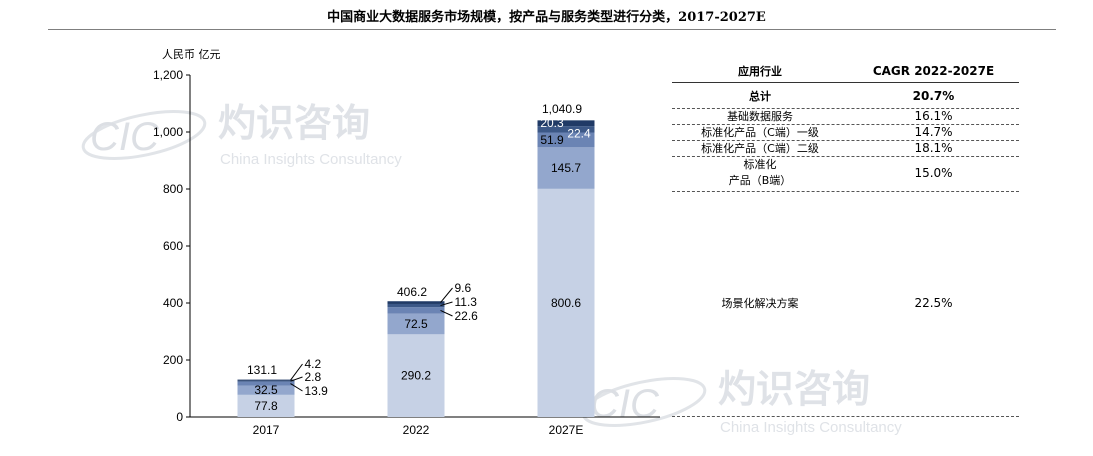  I want to click on table-row-label: 总计, so click(760, 96).